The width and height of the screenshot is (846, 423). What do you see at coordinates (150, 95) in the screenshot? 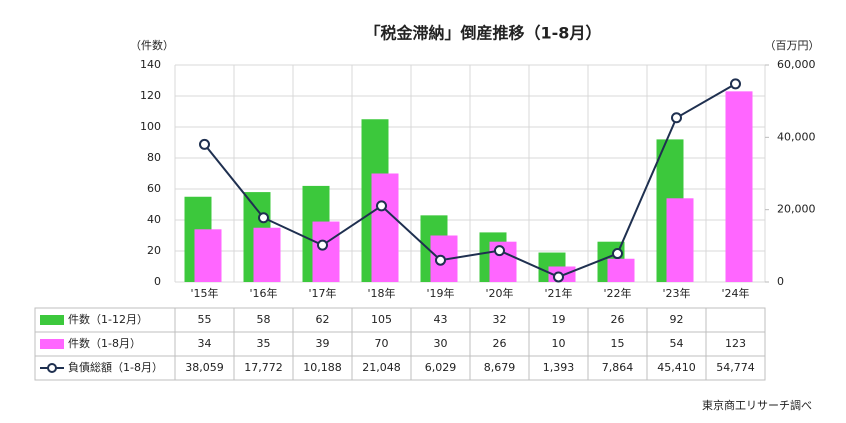
I see `y-tick-label: 120` at bounding box center [150, 95].